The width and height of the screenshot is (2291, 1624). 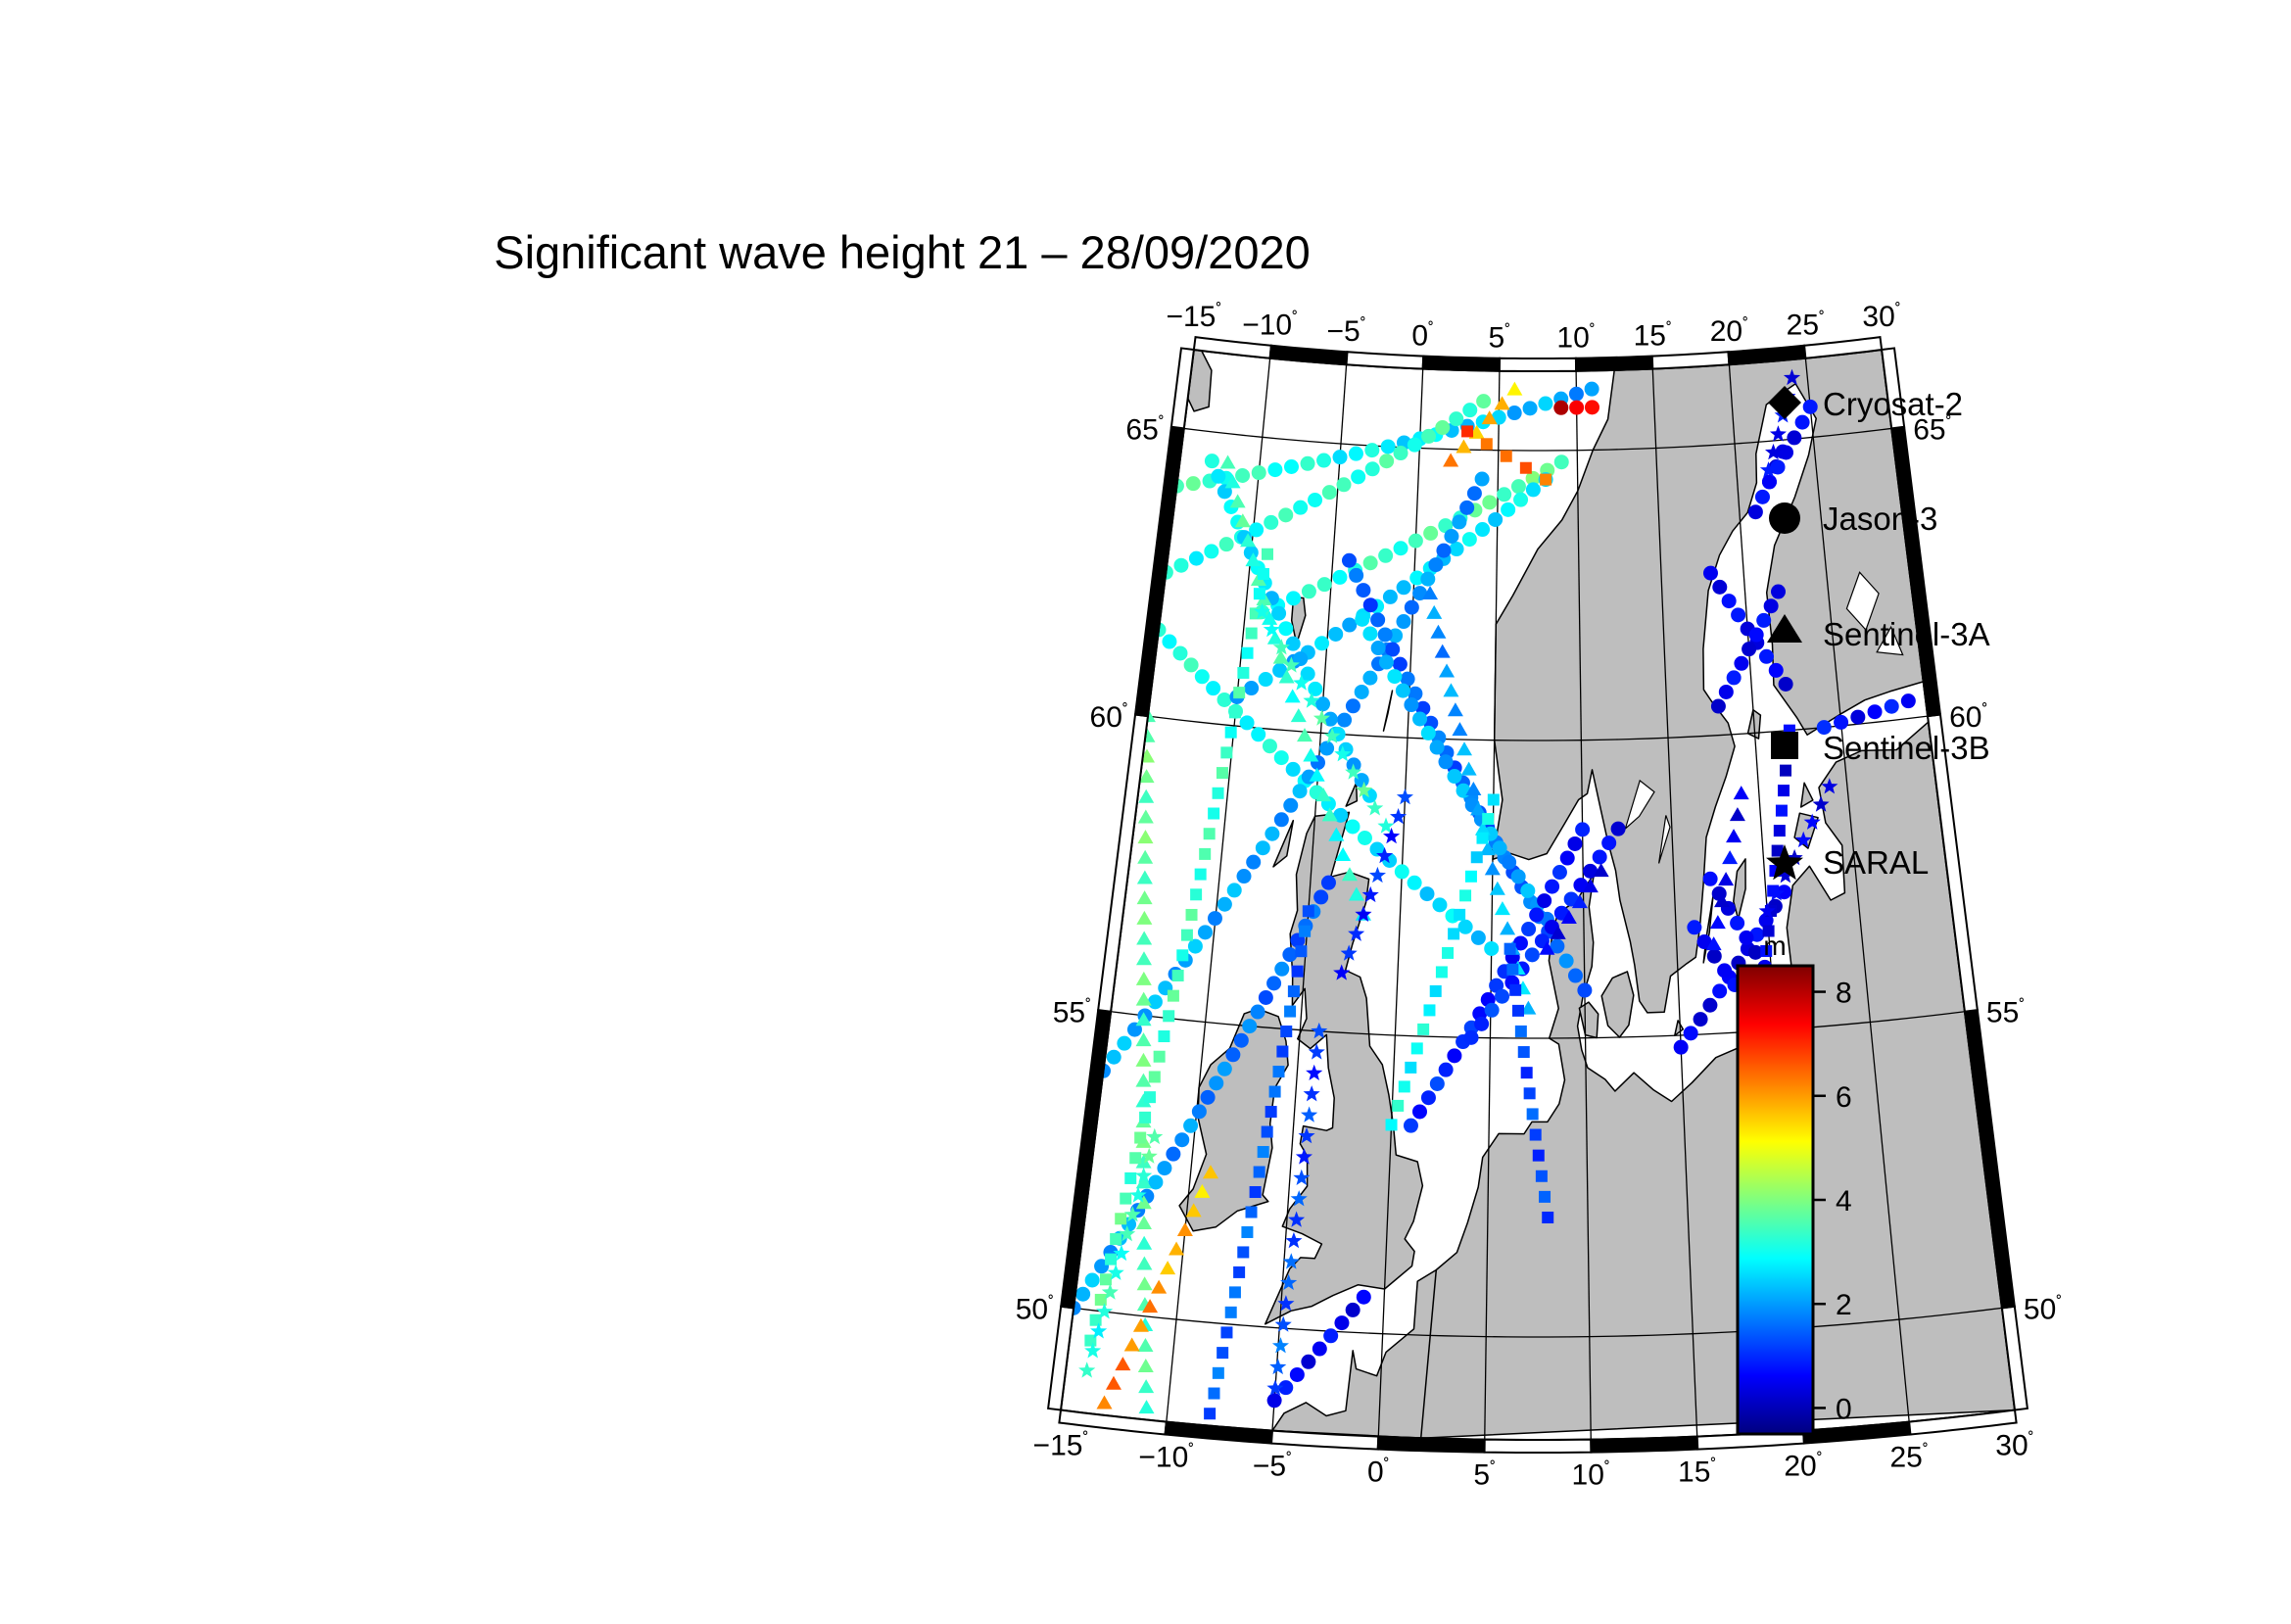 What do you see at coordinates (1309, 897) in the screenshot?
I see `meridian` at bounding box center [1309, 897].